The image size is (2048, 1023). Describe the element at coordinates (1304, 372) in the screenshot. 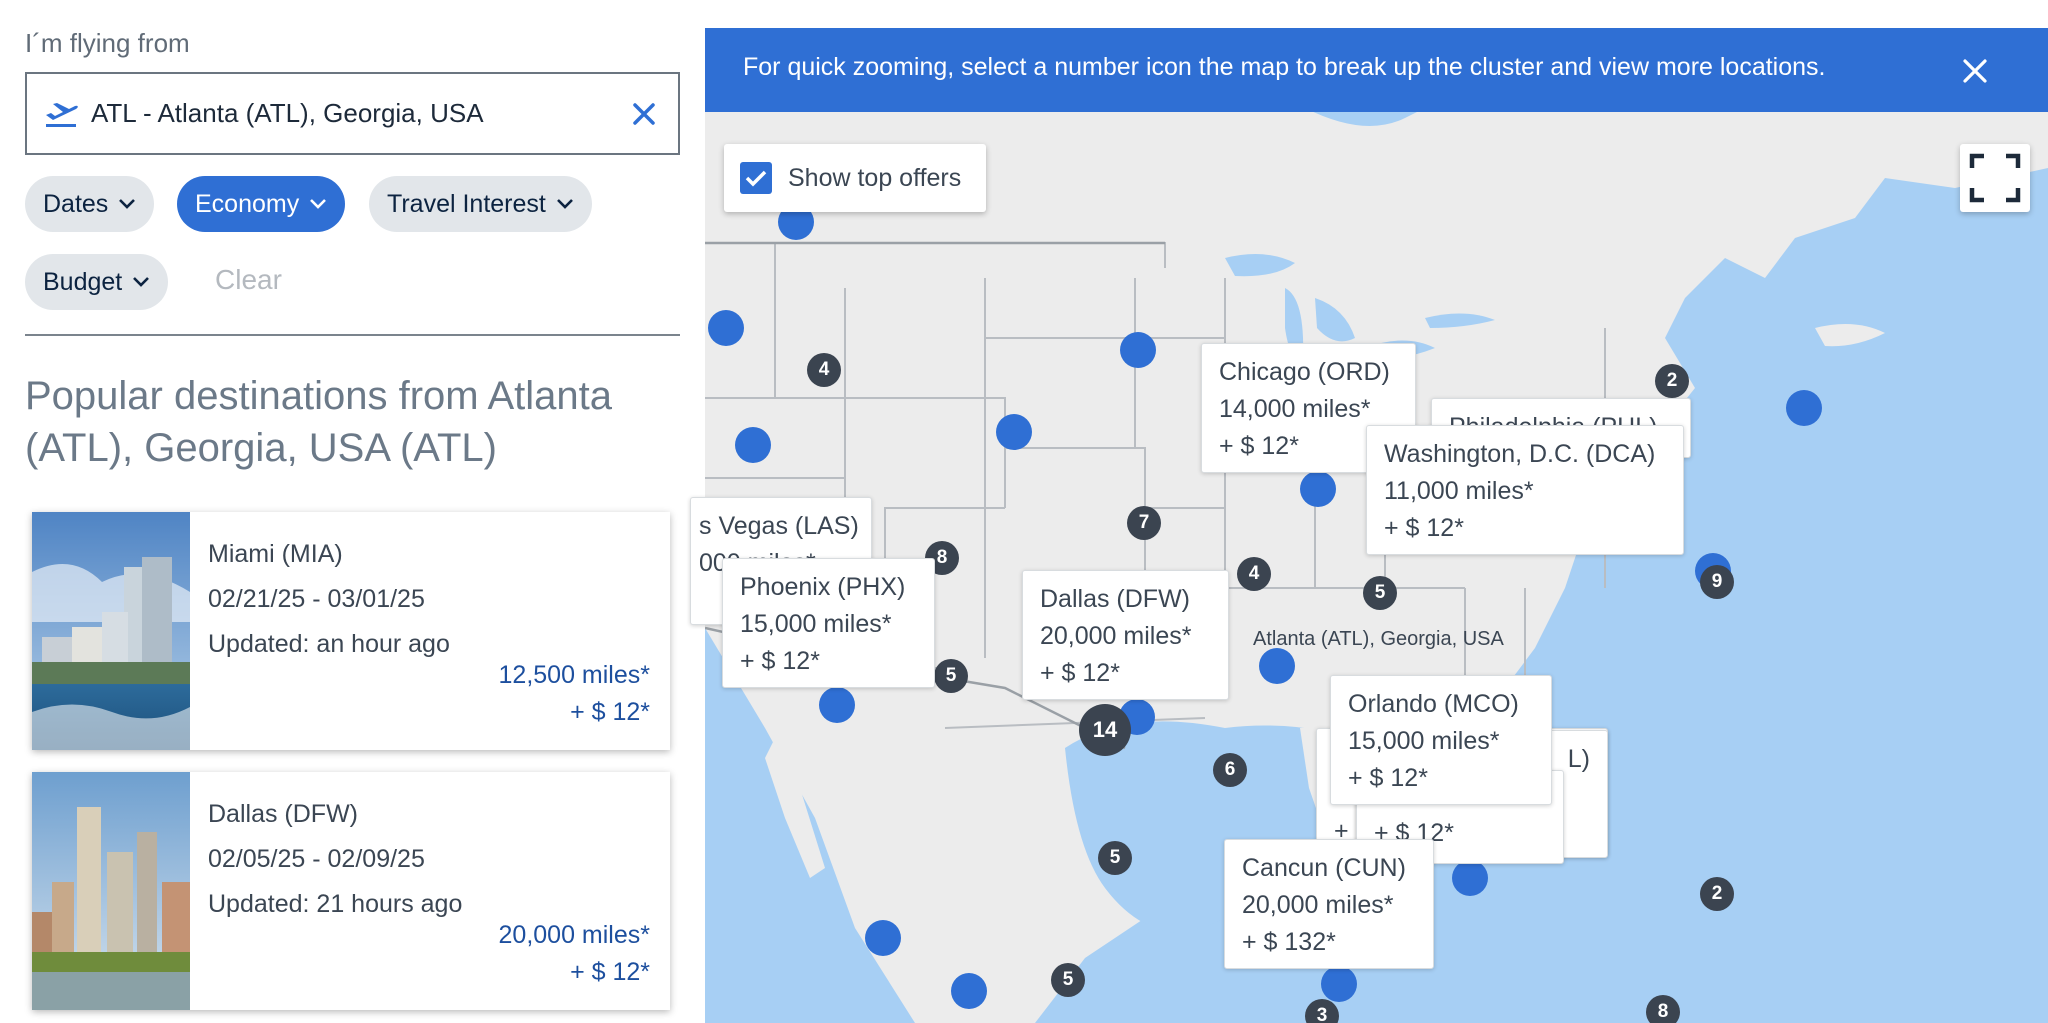

I see `tip-city: Chicago (ORD)` at that location.